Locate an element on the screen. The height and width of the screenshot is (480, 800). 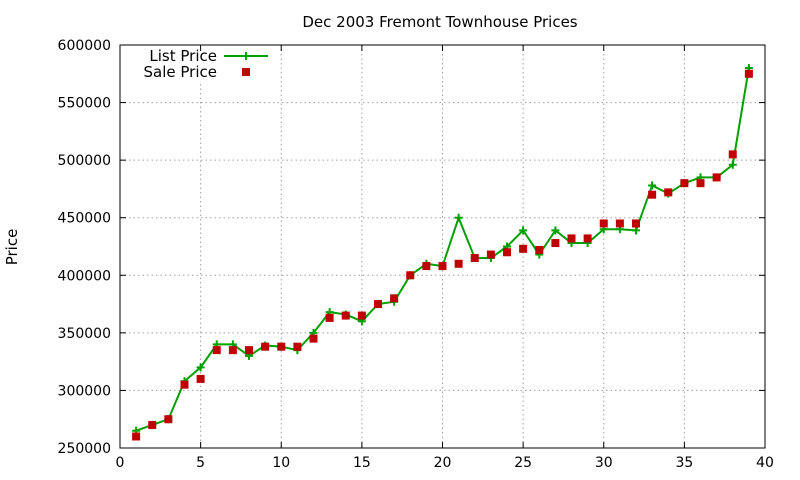
x-tick-label: 20 is located at coordinates (443, 463).